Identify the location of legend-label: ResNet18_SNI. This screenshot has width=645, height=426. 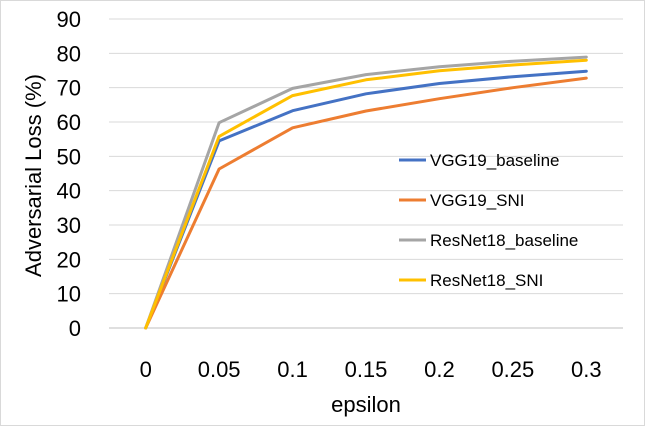
(486, 280).